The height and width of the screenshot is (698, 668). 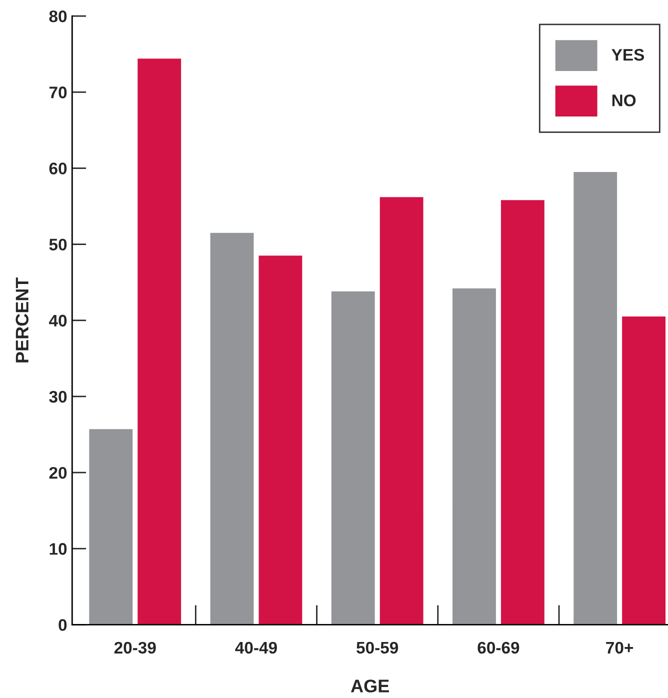 I want to click on y-tick-label: 10, so click(x=58, y=549).